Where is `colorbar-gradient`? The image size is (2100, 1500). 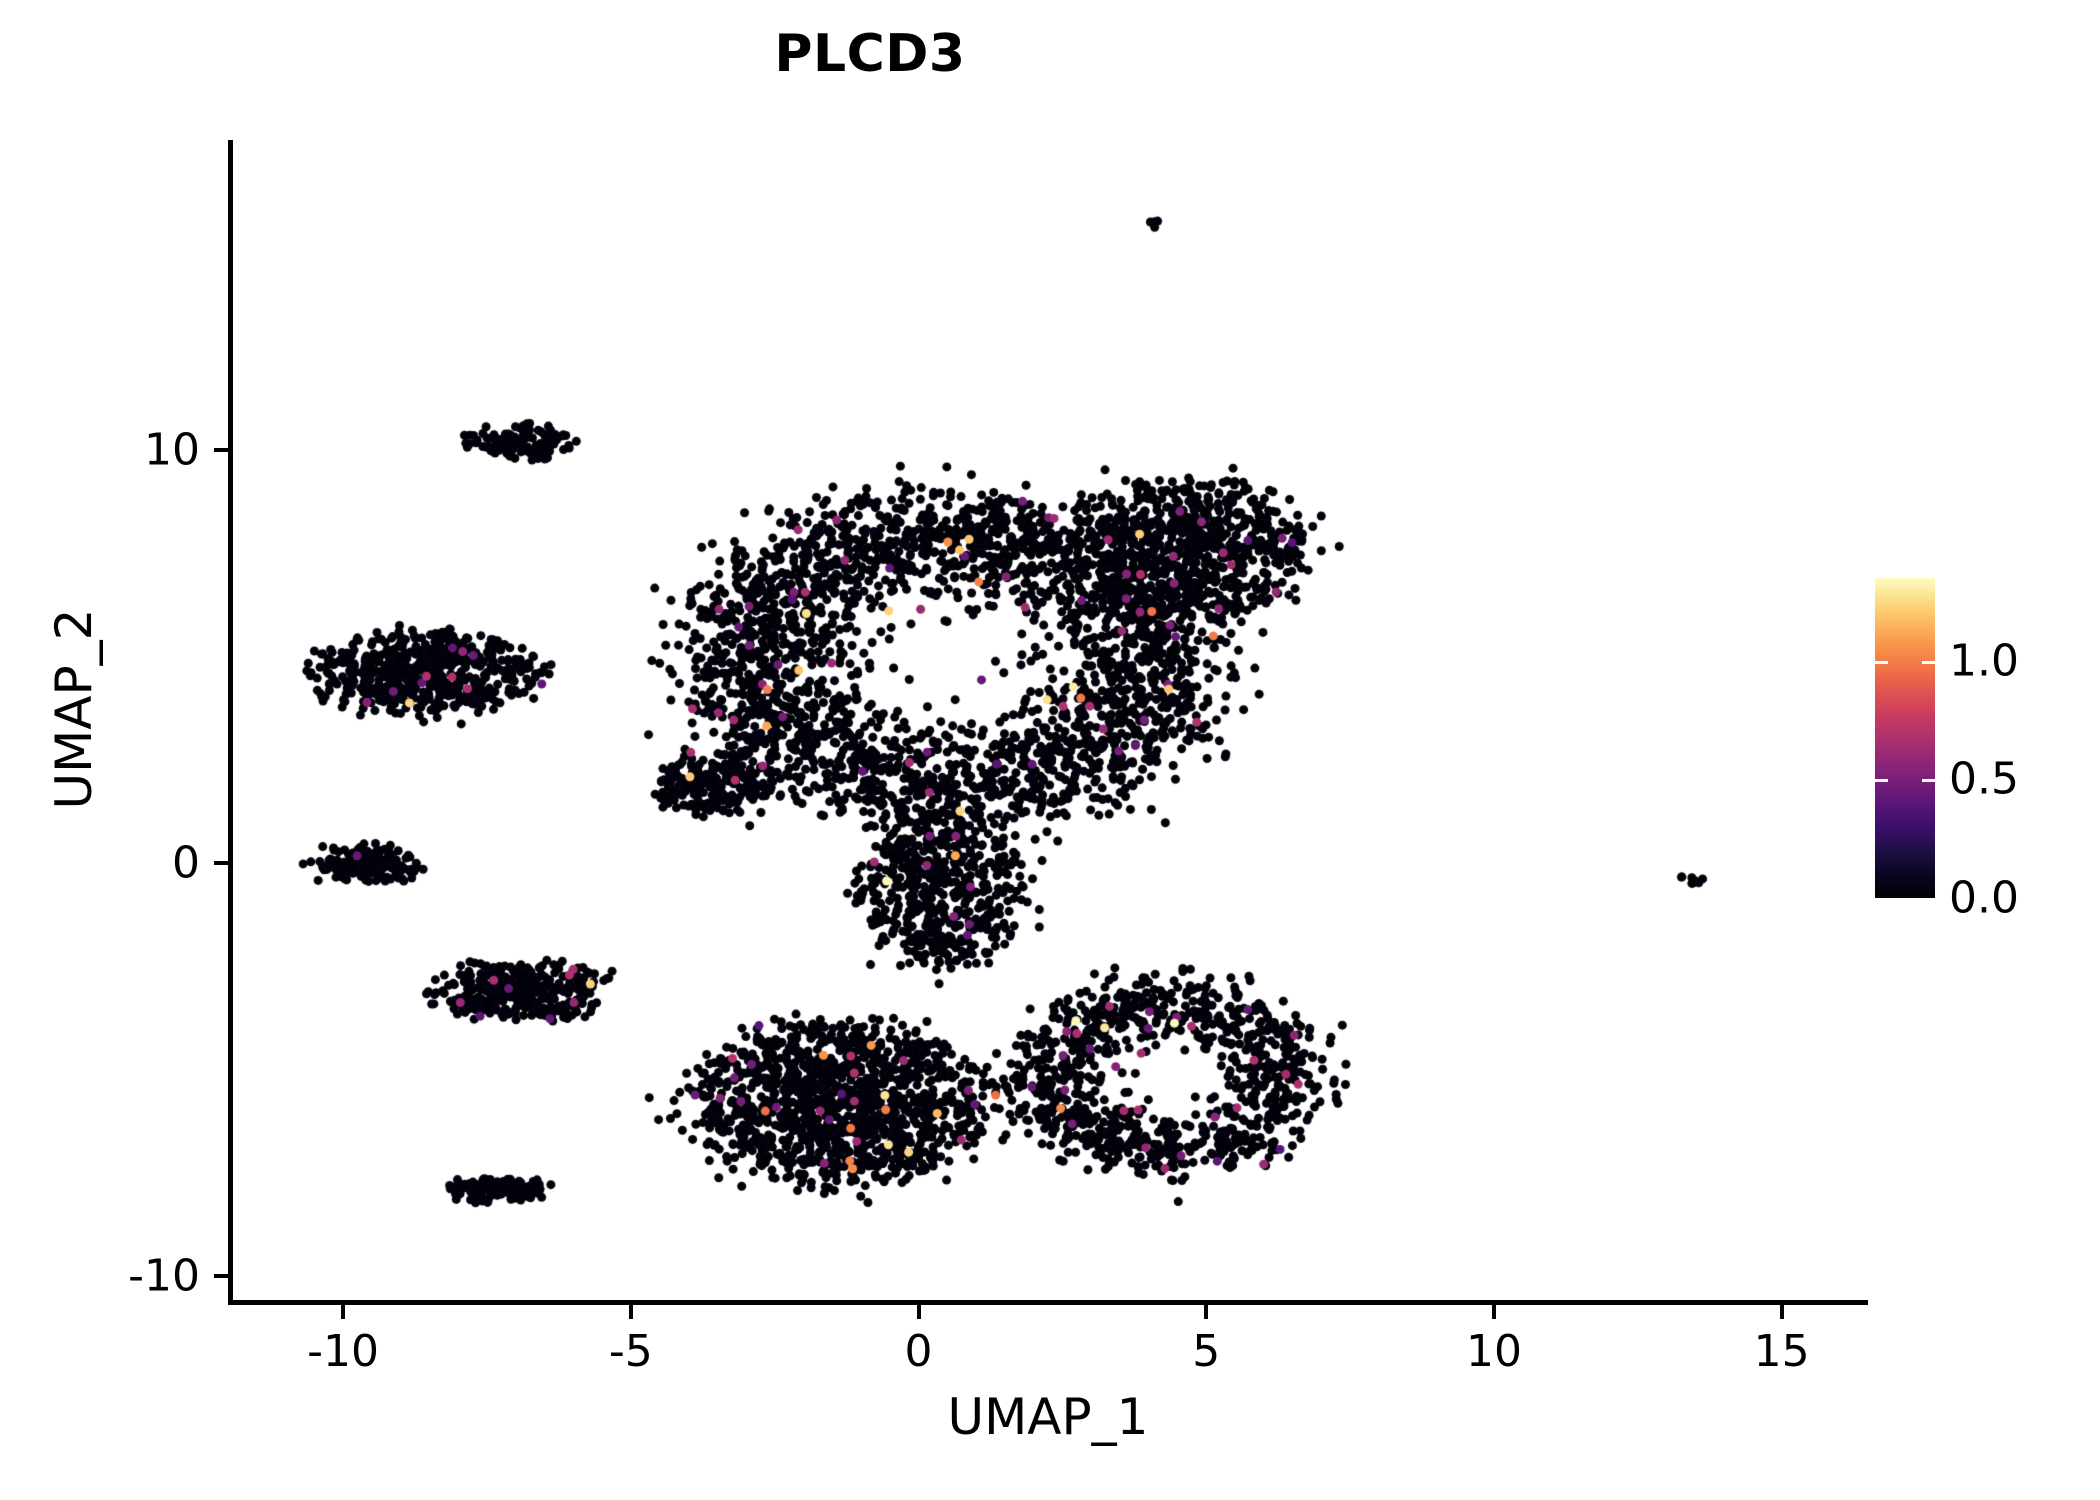 colorbar-gradient is located at coordinates (1905, 738).